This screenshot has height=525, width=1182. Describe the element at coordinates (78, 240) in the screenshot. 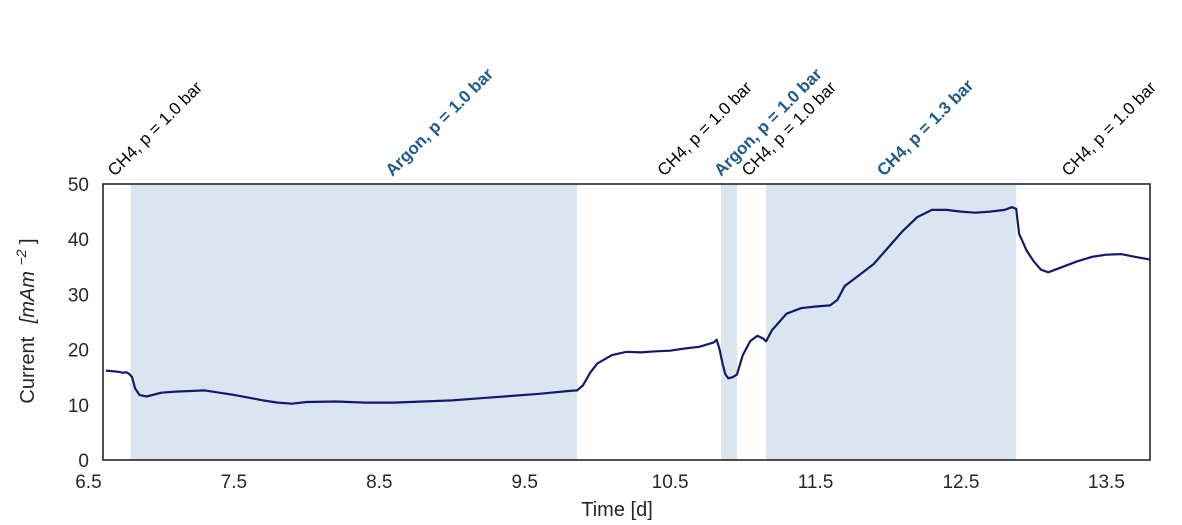

I see `y-tick-label-4: 40` at that location.